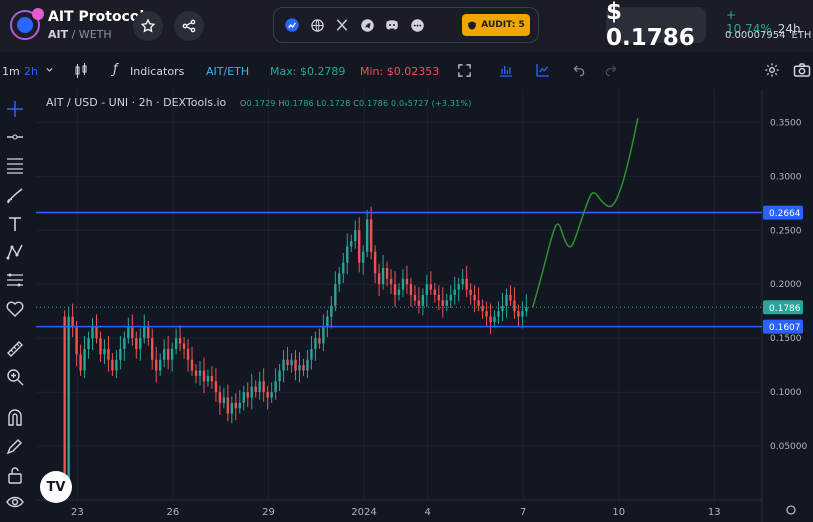 Image resolution: width=813 pixels, height=522 pixels. I want to click on redo-icon, so click(611, 71).